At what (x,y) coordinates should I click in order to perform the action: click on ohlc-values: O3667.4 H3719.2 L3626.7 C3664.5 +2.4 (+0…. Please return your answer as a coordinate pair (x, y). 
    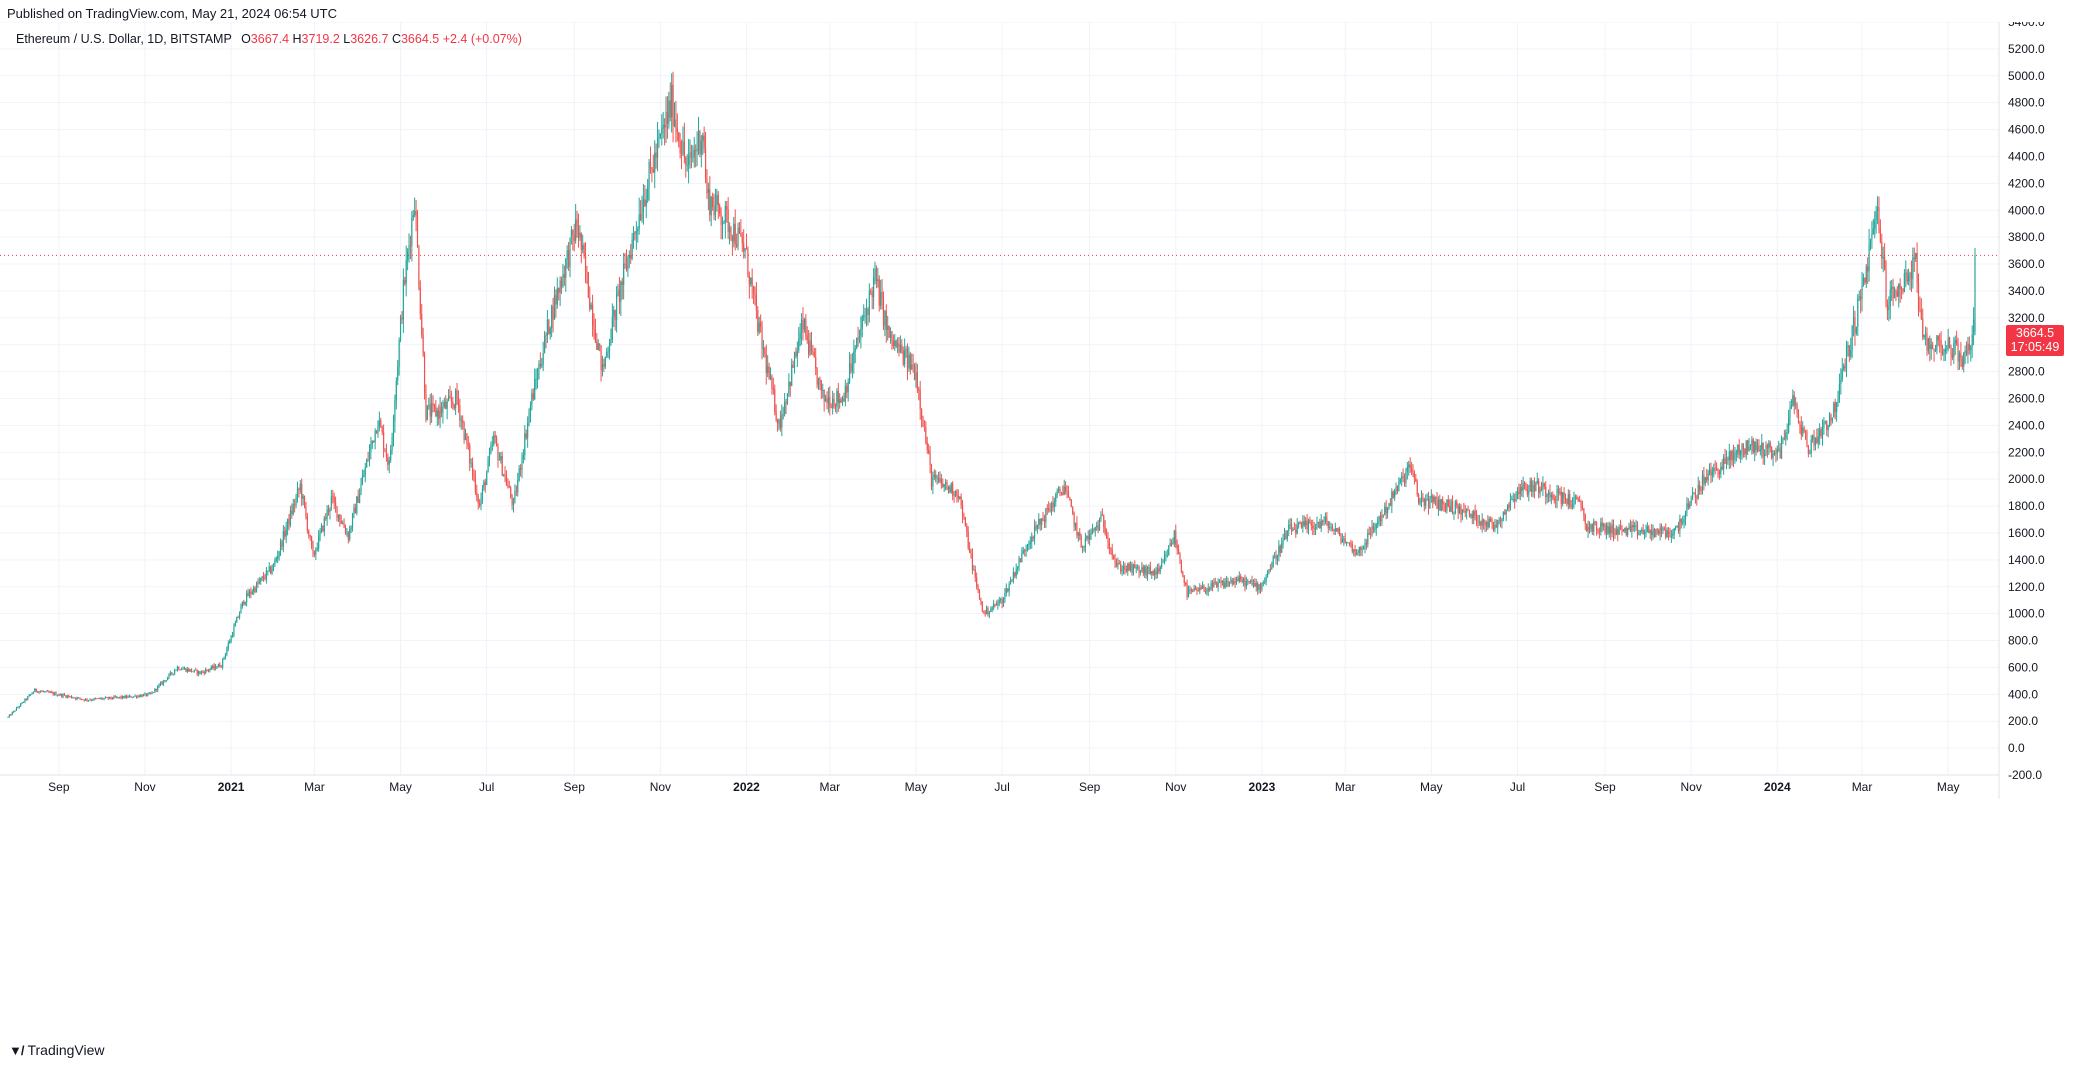
    Looking at the image, I should click on (381, 39).